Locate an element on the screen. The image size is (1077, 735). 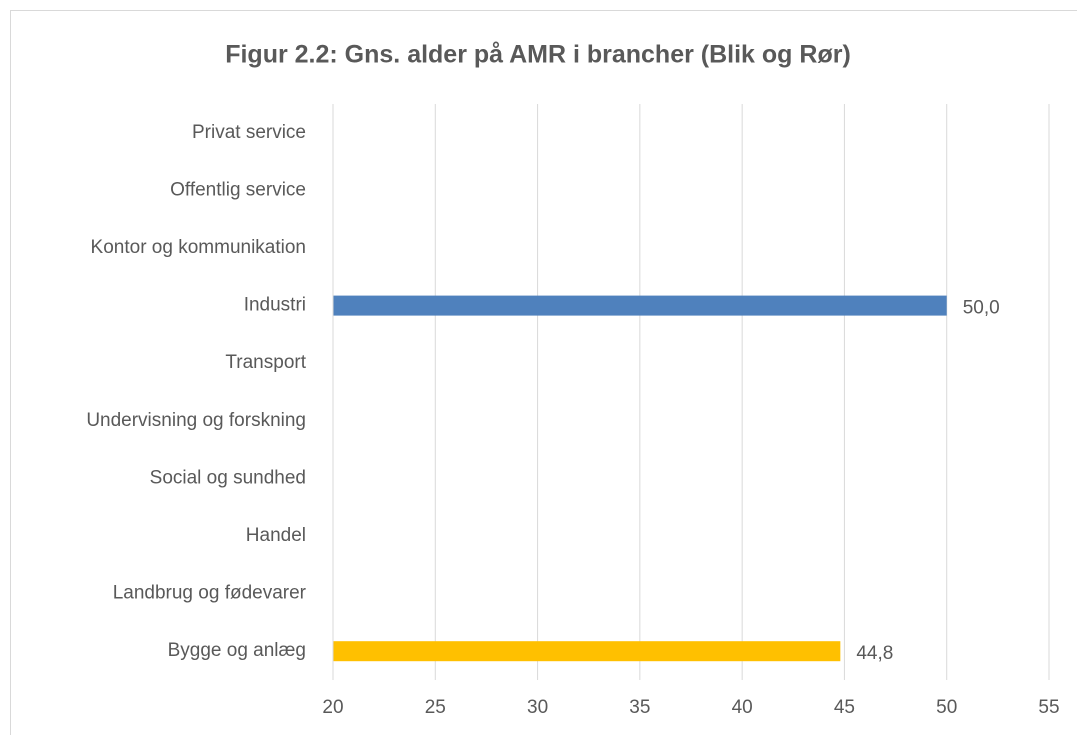
y-tick-label: Handel is located at coordinates (276, 535).